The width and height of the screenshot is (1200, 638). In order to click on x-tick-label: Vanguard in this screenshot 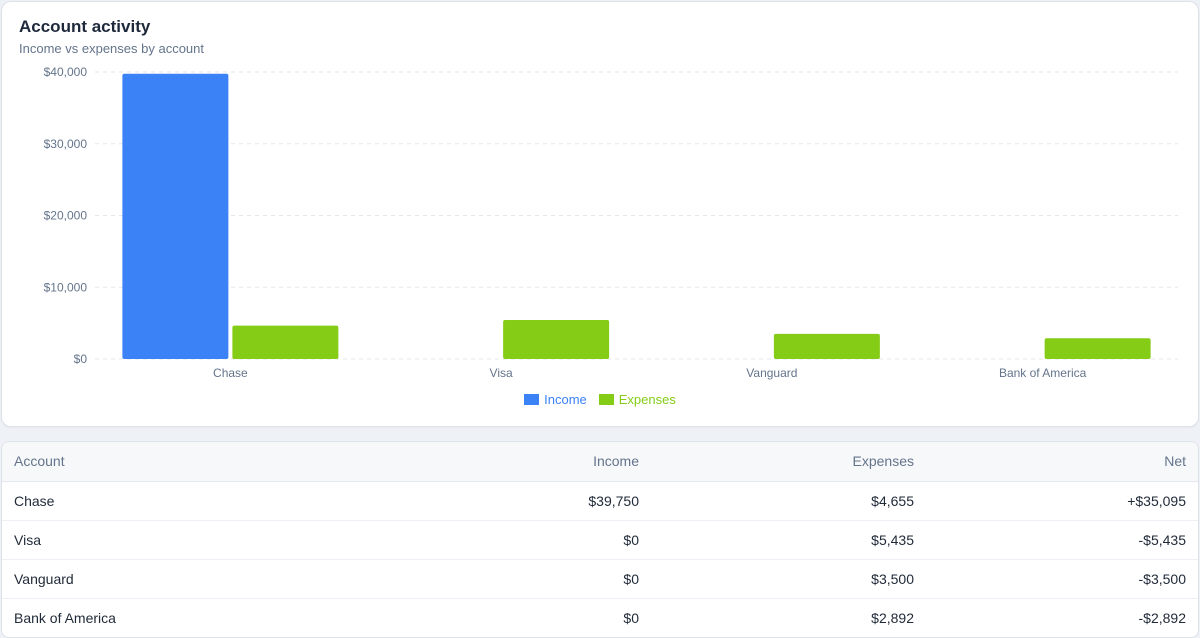, I will do `click(771, 373)`.